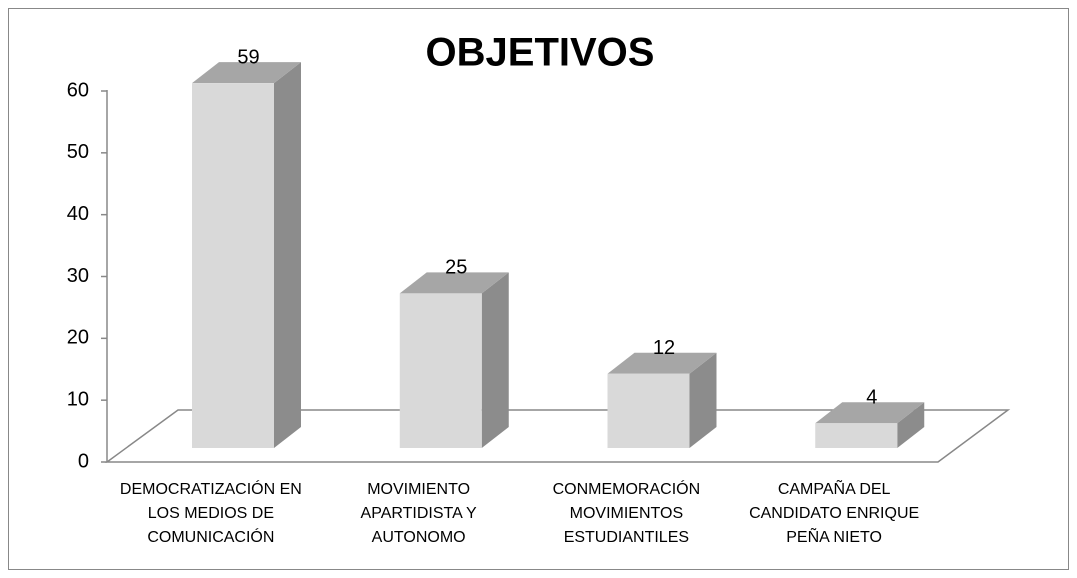 Image resolution: width=1077 pixels, height=578 pixels. I want to click on data-label: 12, so click(664, 348).